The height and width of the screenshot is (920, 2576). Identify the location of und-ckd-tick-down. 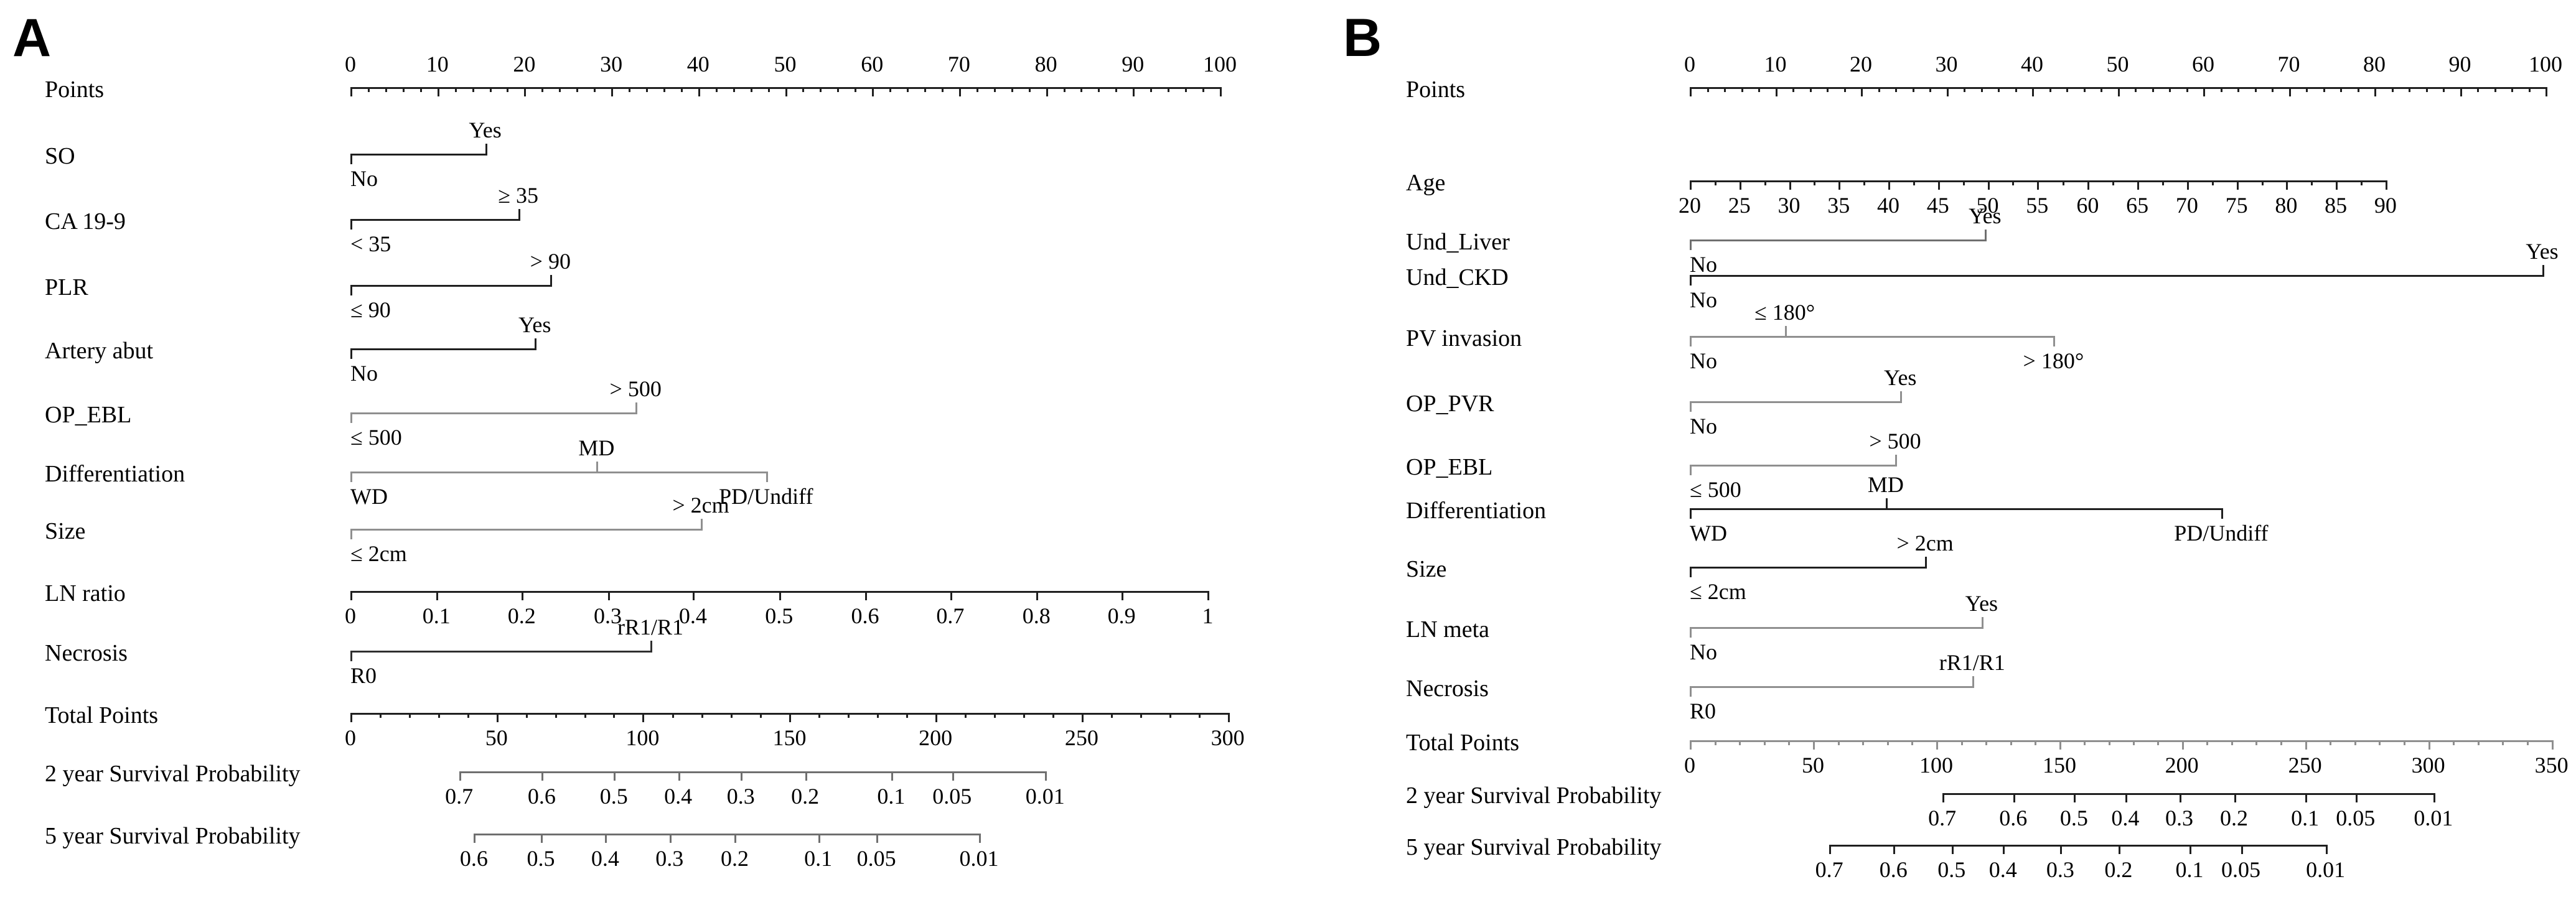
(1691, 280).